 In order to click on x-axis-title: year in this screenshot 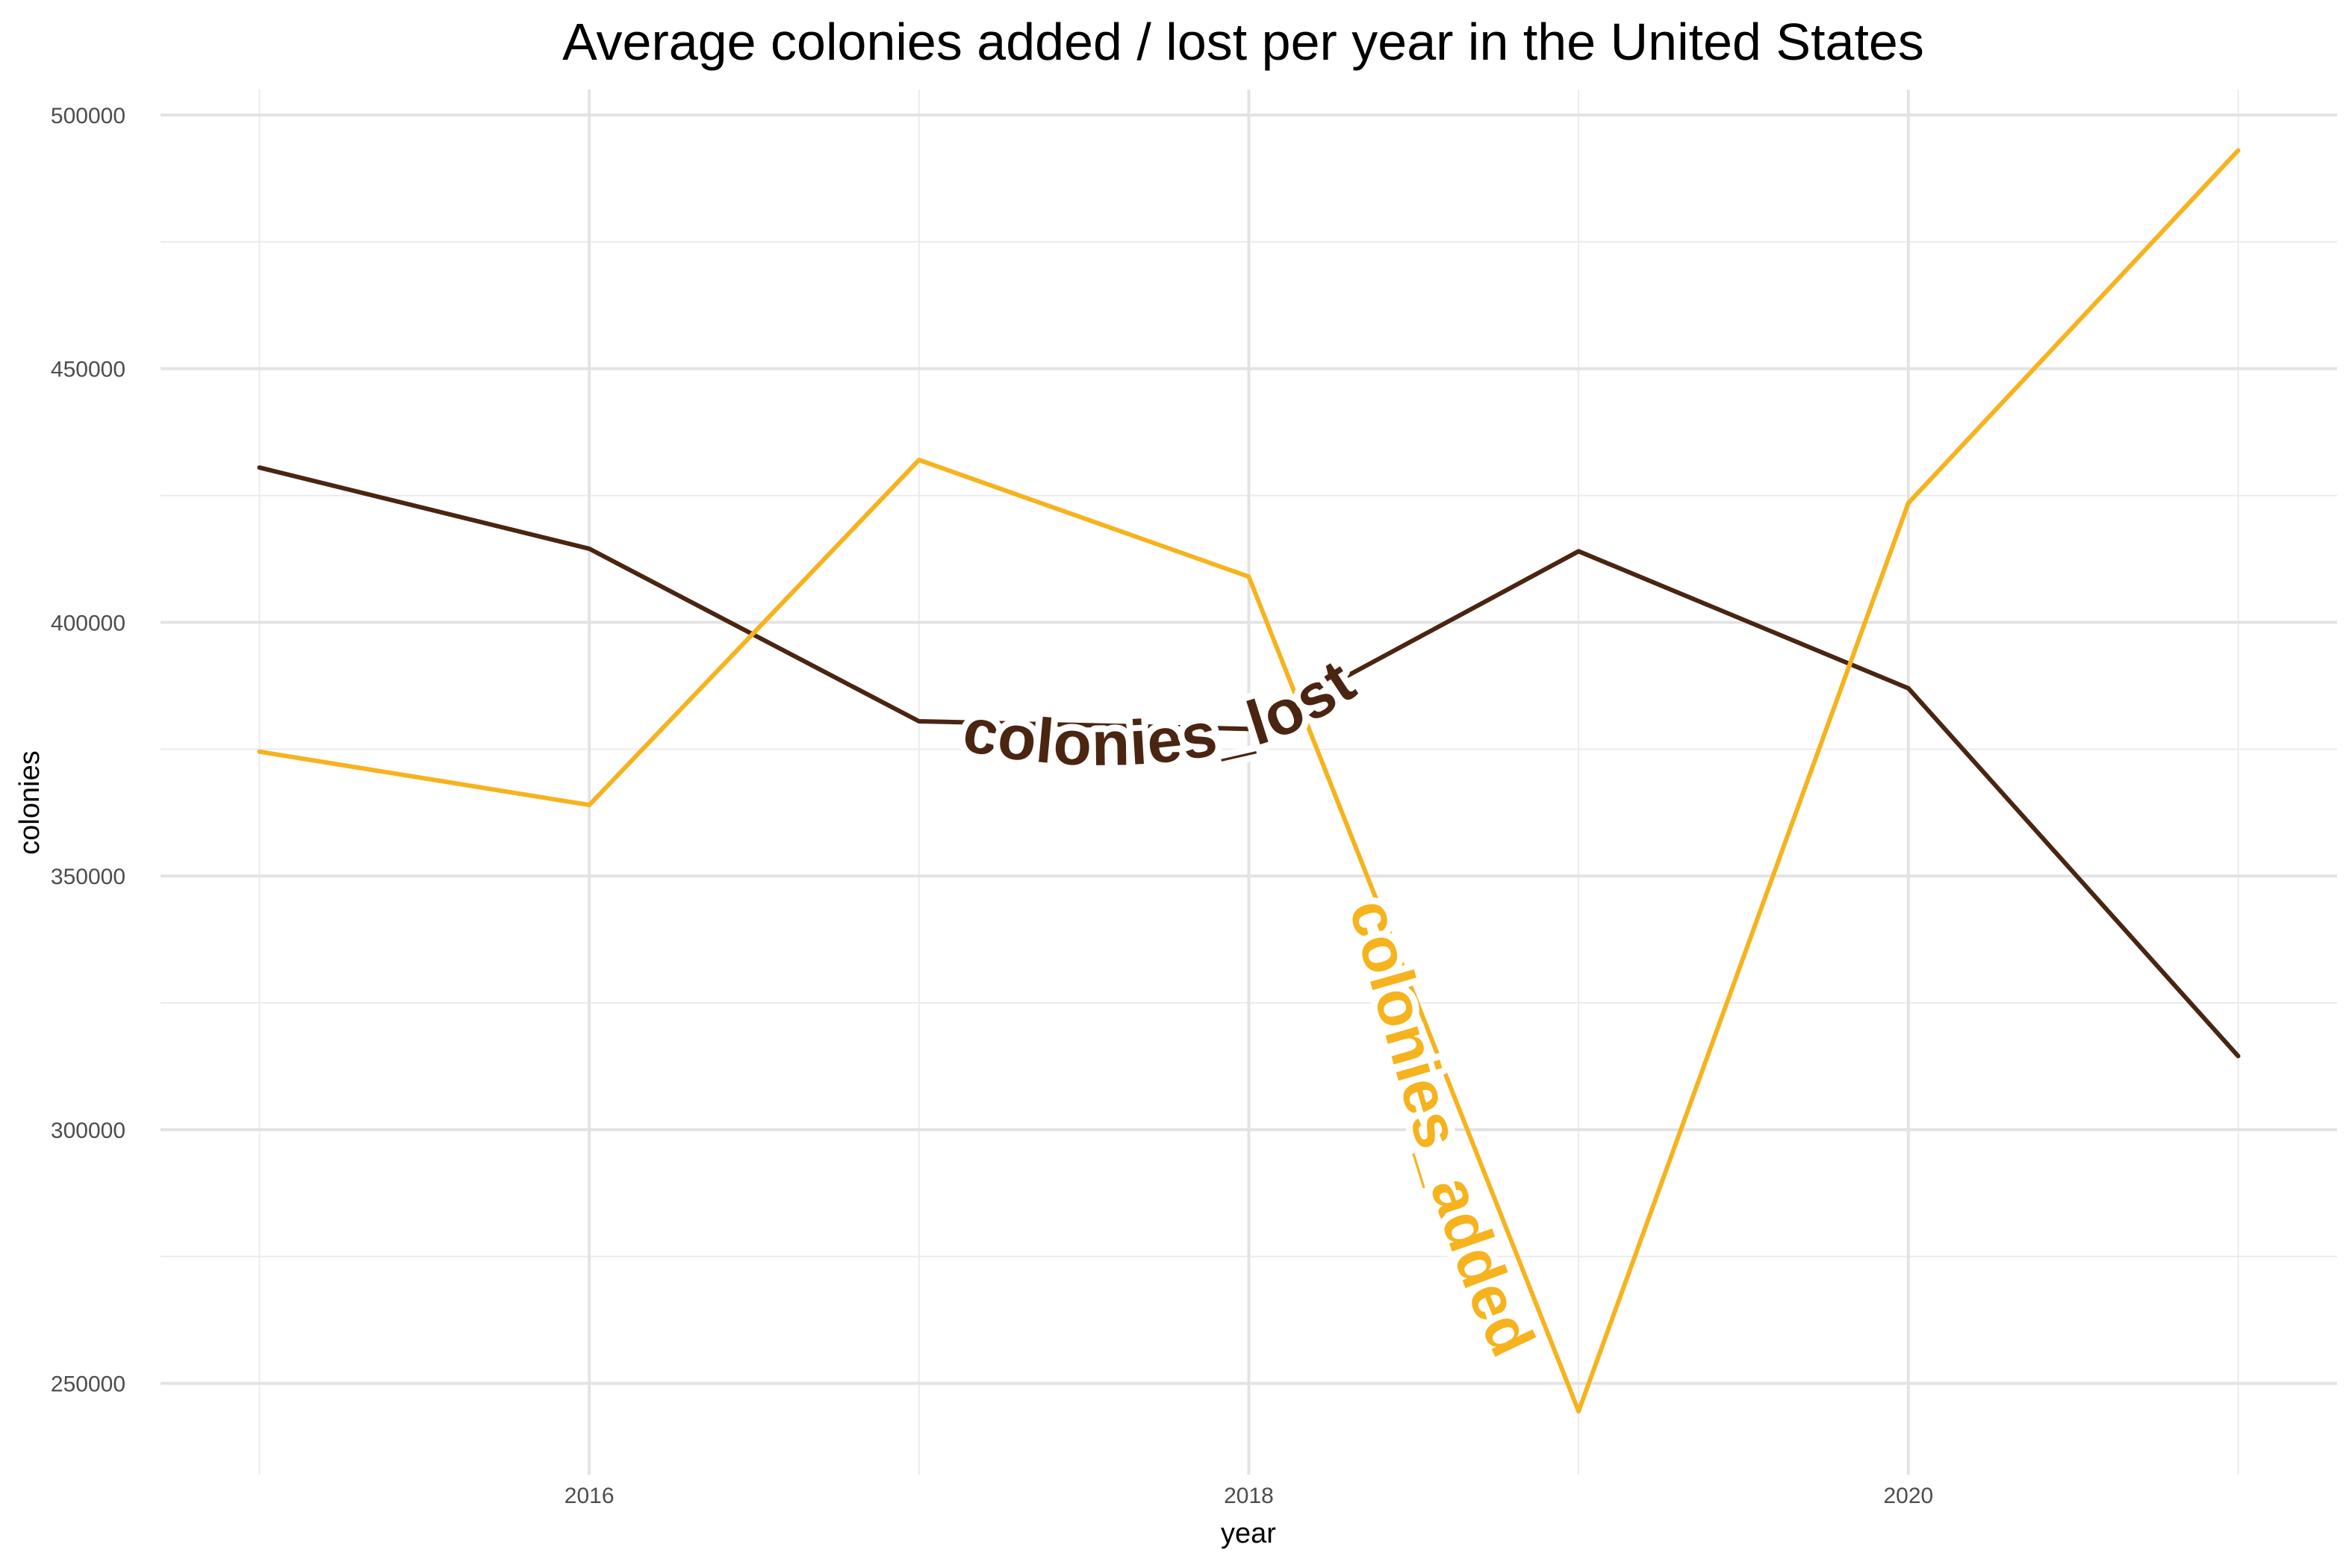, I will do `click(1248, 1533)`.